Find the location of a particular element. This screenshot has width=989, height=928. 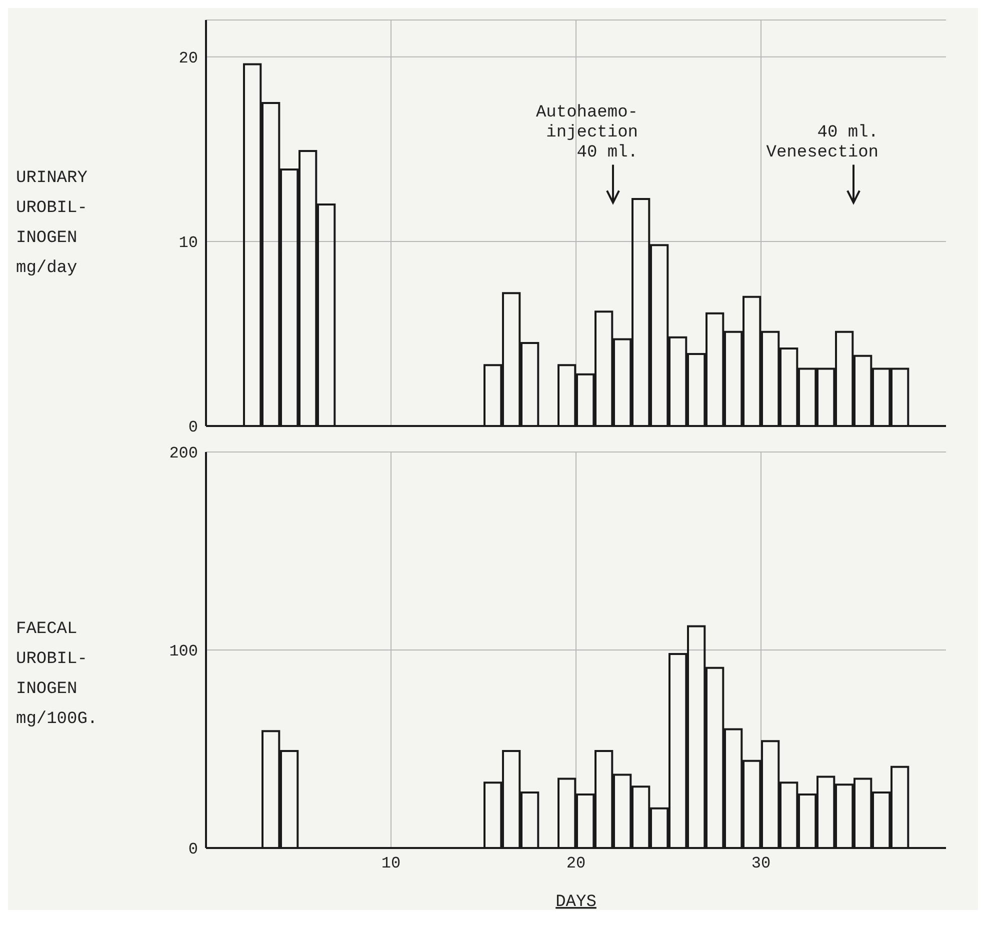

ref-line-label: 40 ml. Venesection is located at coordinates (822, 143).